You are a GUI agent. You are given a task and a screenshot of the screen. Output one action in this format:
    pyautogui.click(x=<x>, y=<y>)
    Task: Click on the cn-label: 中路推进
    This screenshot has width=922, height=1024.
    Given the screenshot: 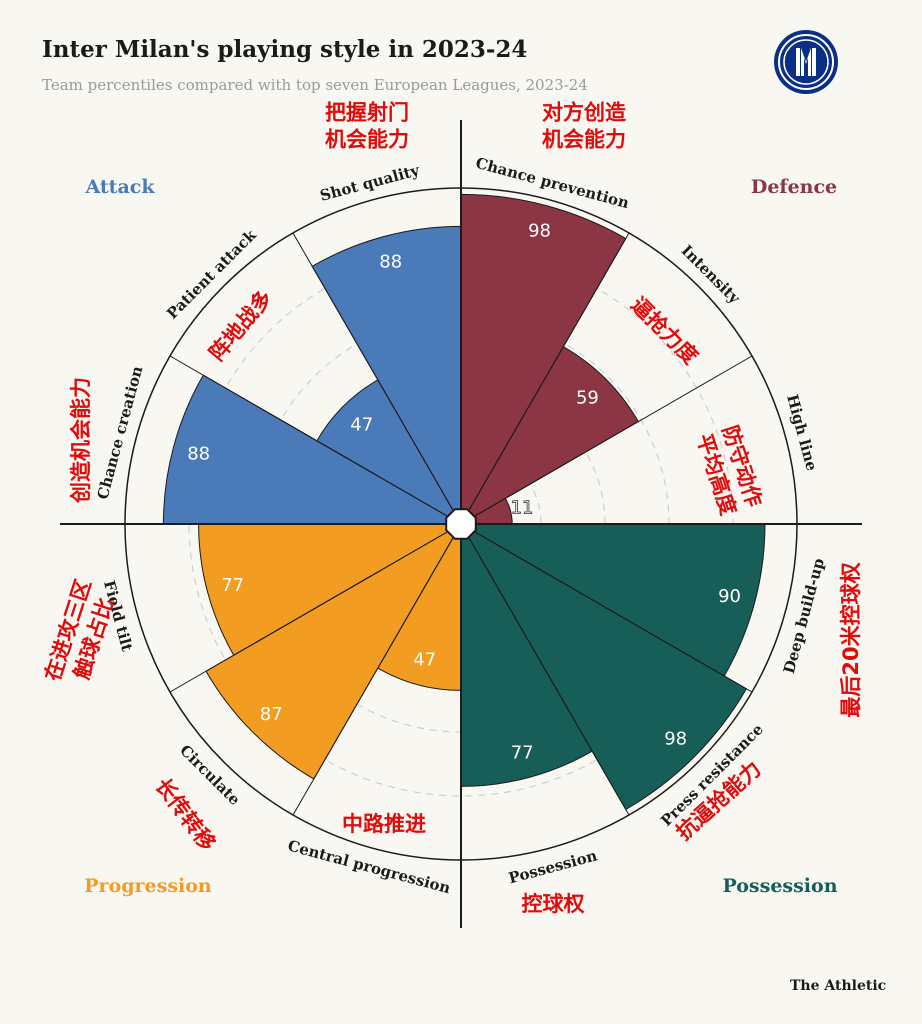 What is the action you would take?
    pyautogui.click(x=384, y=824)
    